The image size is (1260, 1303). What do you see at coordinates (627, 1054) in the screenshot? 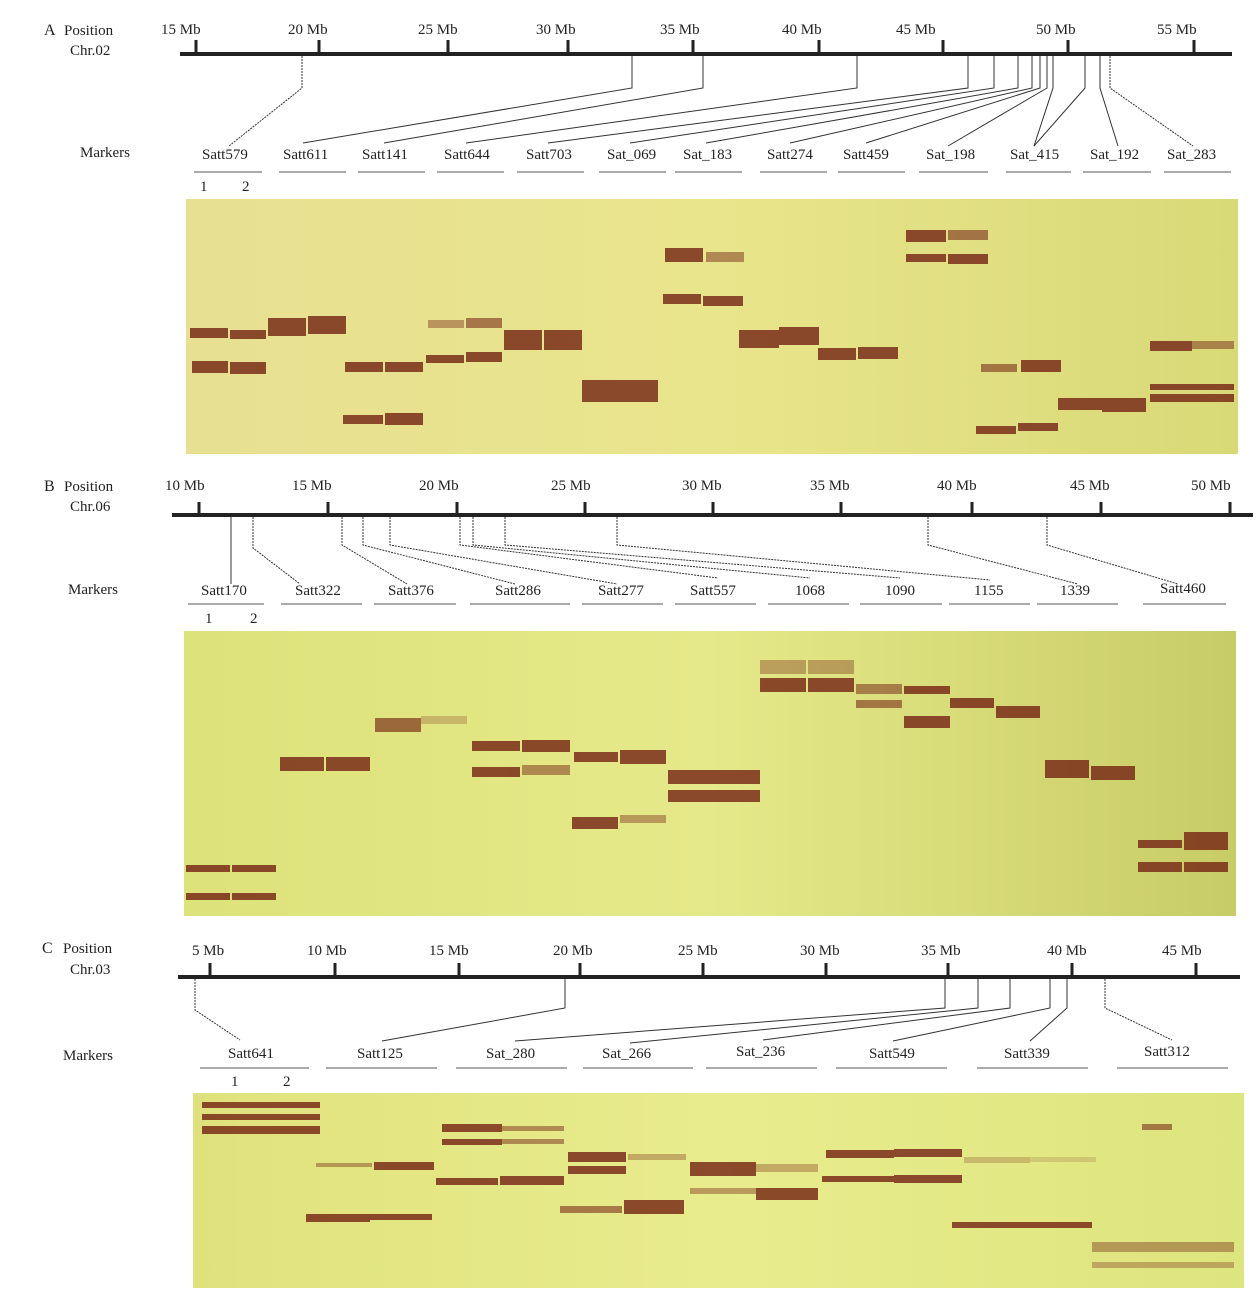
I see `marker-label: Sat_266` at bounding box center [627, 1054].